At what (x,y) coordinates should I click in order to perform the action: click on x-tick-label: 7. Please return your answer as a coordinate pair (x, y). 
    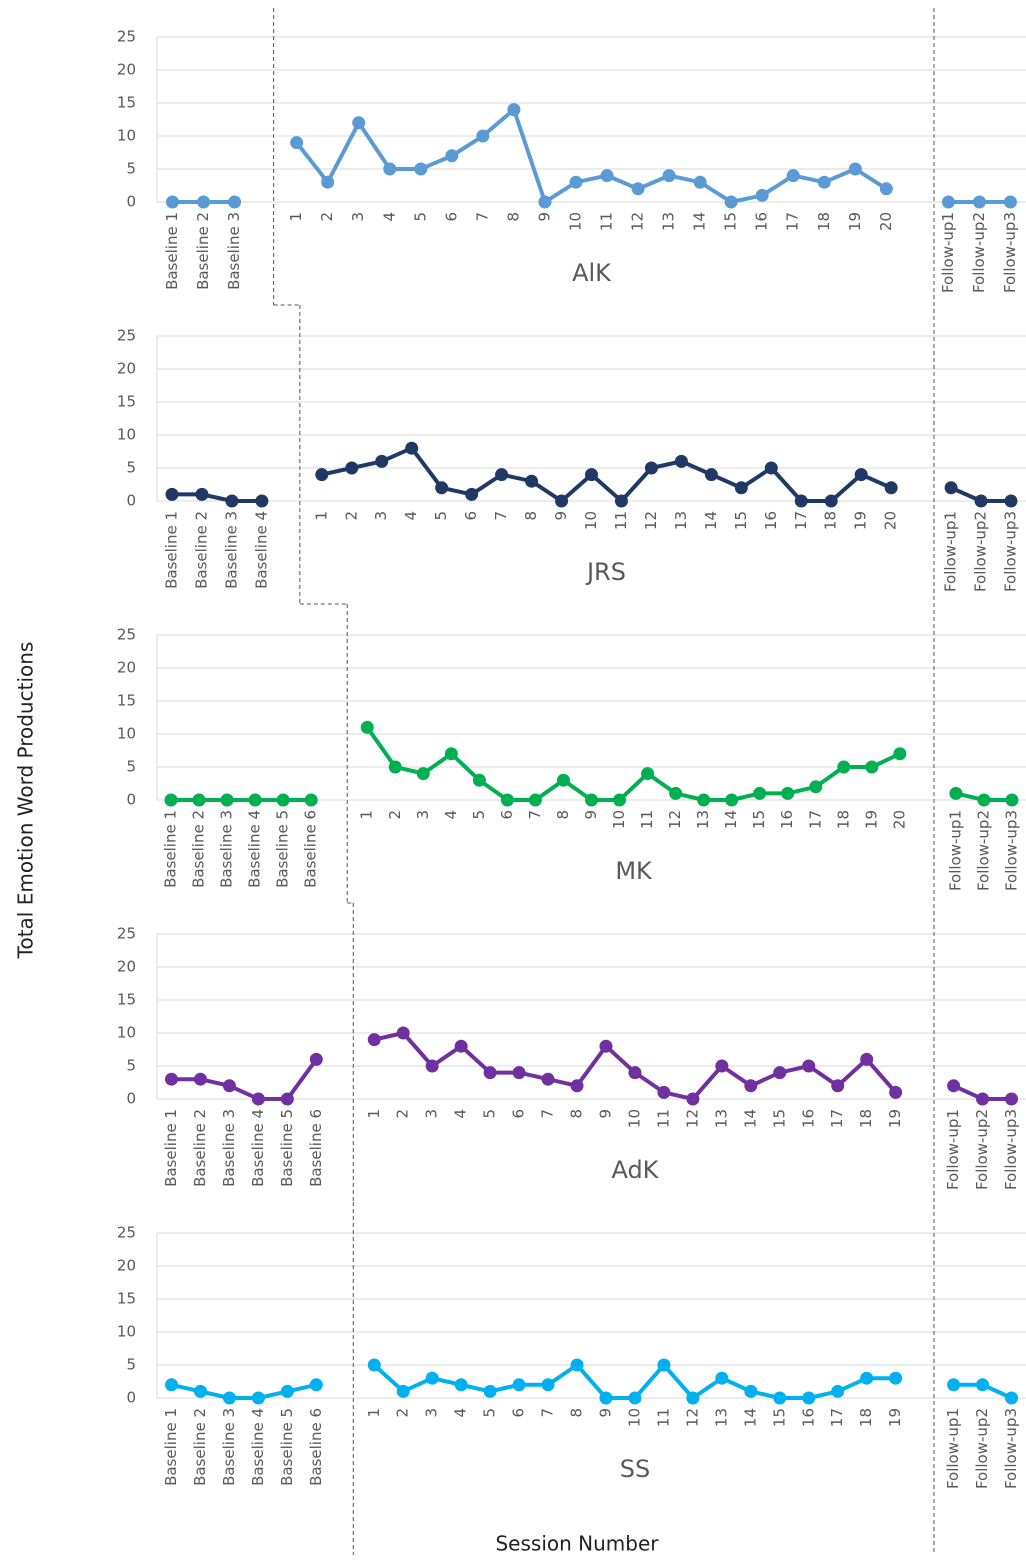
    Looking at the image, I should click on (482, 217).